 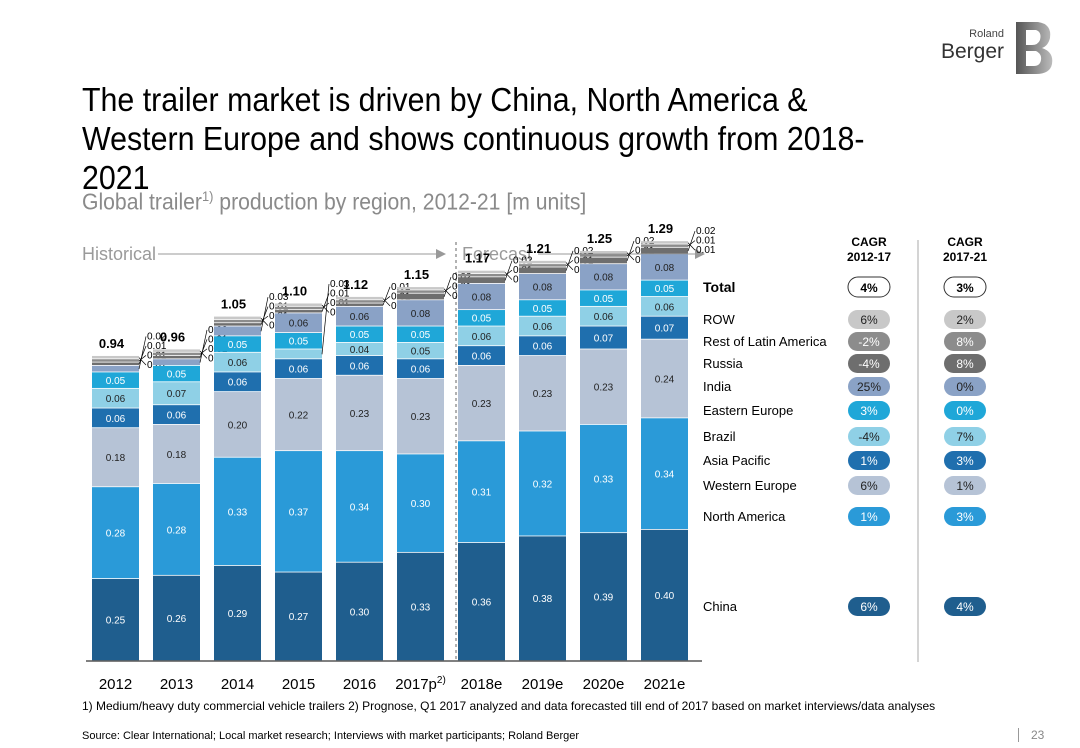 I want to click on data-label: 0.20, so click(x=238, y=425).